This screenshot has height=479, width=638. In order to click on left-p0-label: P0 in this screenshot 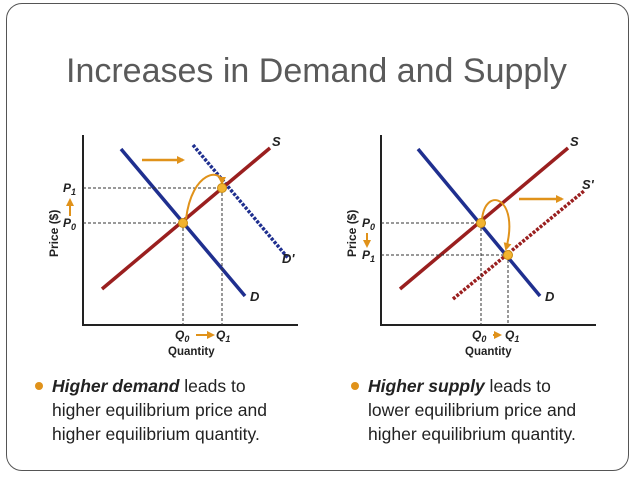, I will do `click(69, 224)`.